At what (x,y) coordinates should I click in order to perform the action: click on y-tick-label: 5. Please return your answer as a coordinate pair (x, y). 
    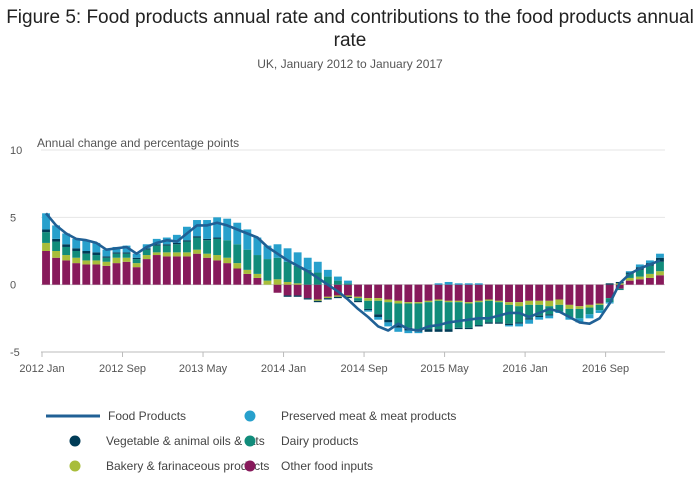
    Looking at the image, I should click on (13, 218).